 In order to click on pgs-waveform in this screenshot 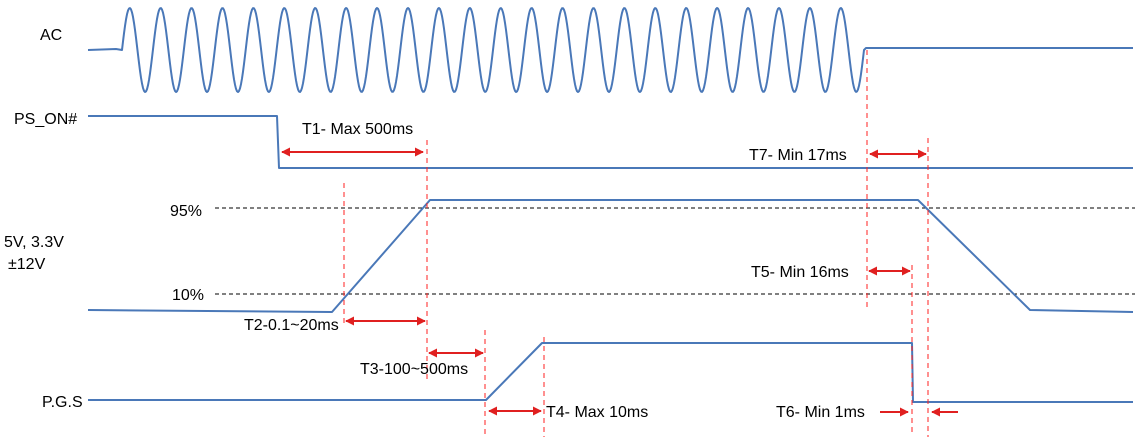, I will do `click(610, 372)`.